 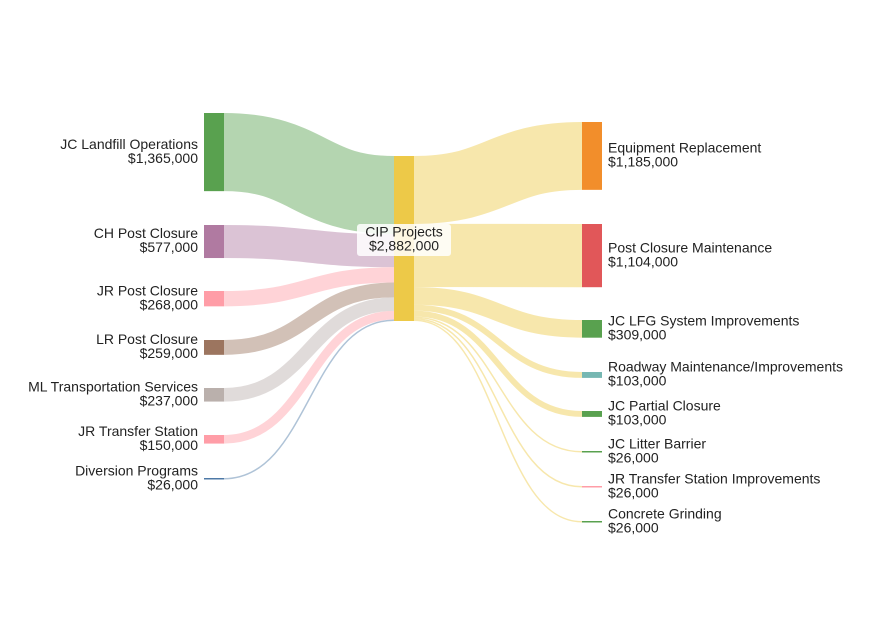 What do you see at coordinates (714, 478) in the screenshot?
I see `node-label: JR Transfer Station Improvements` at bounding box center [714, 478].